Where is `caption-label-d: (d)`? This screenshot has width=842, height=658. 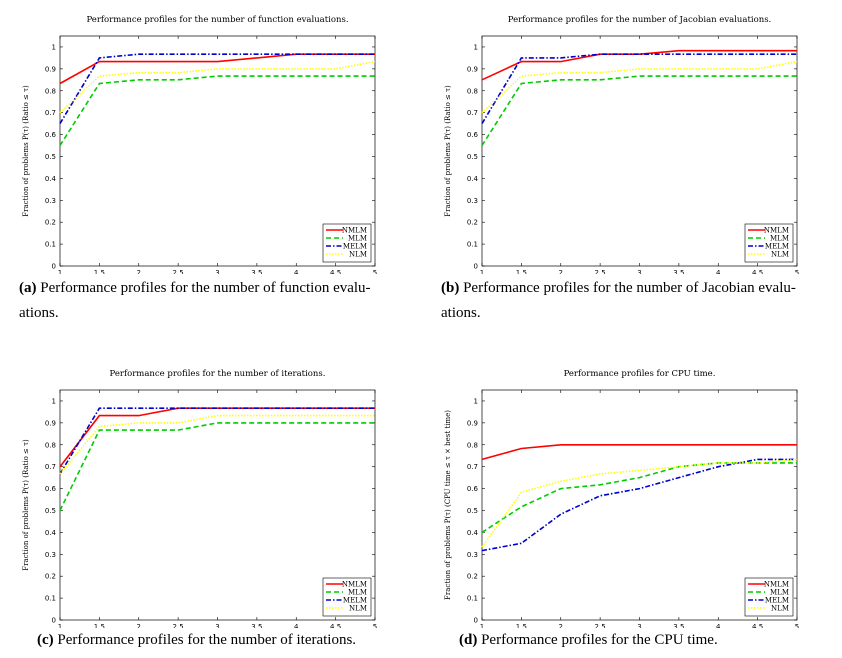
caption-label-d: (d) is located at coordinates (468, 640).